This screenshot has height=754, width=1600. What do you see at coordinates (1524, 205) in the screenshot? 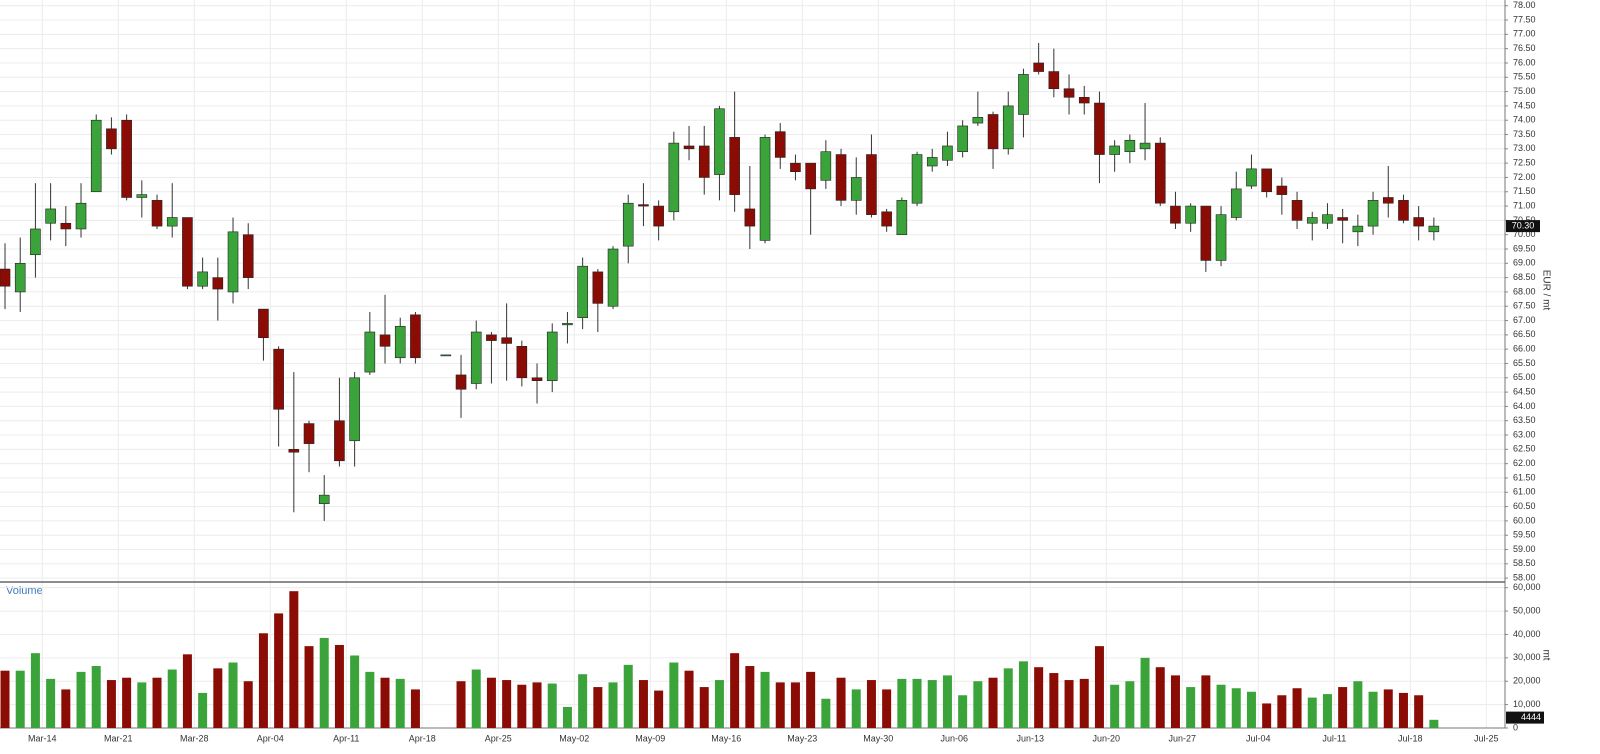
I see `y-tick-label: 71.00` at bounding box center [1524, 205].